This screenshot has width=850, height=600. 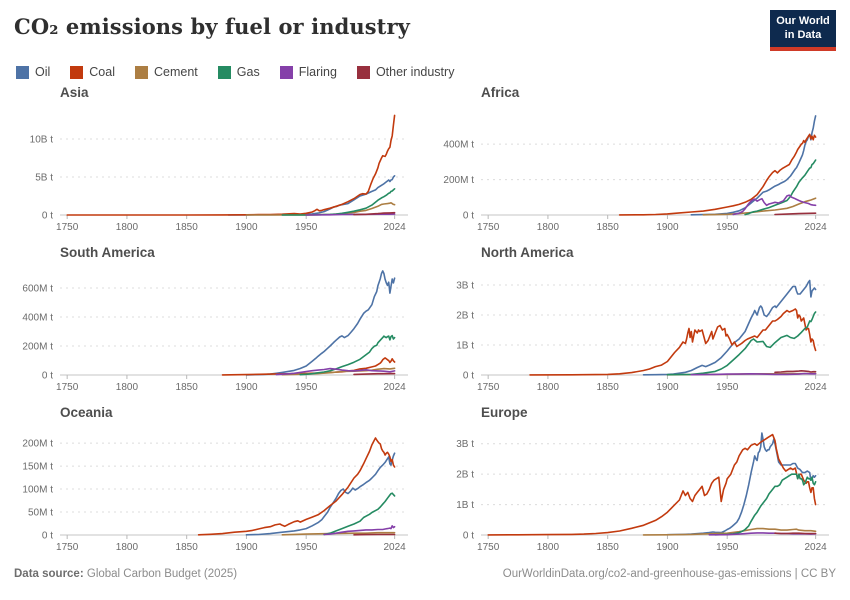 What do you see at coordinates (635, 330) in the screenshot?
I see `chart-plot-north-america: 0 t 1B t 2B t 3B t 1750 1800 1850 1900 1950 2024` at bounding box center [635, 330].